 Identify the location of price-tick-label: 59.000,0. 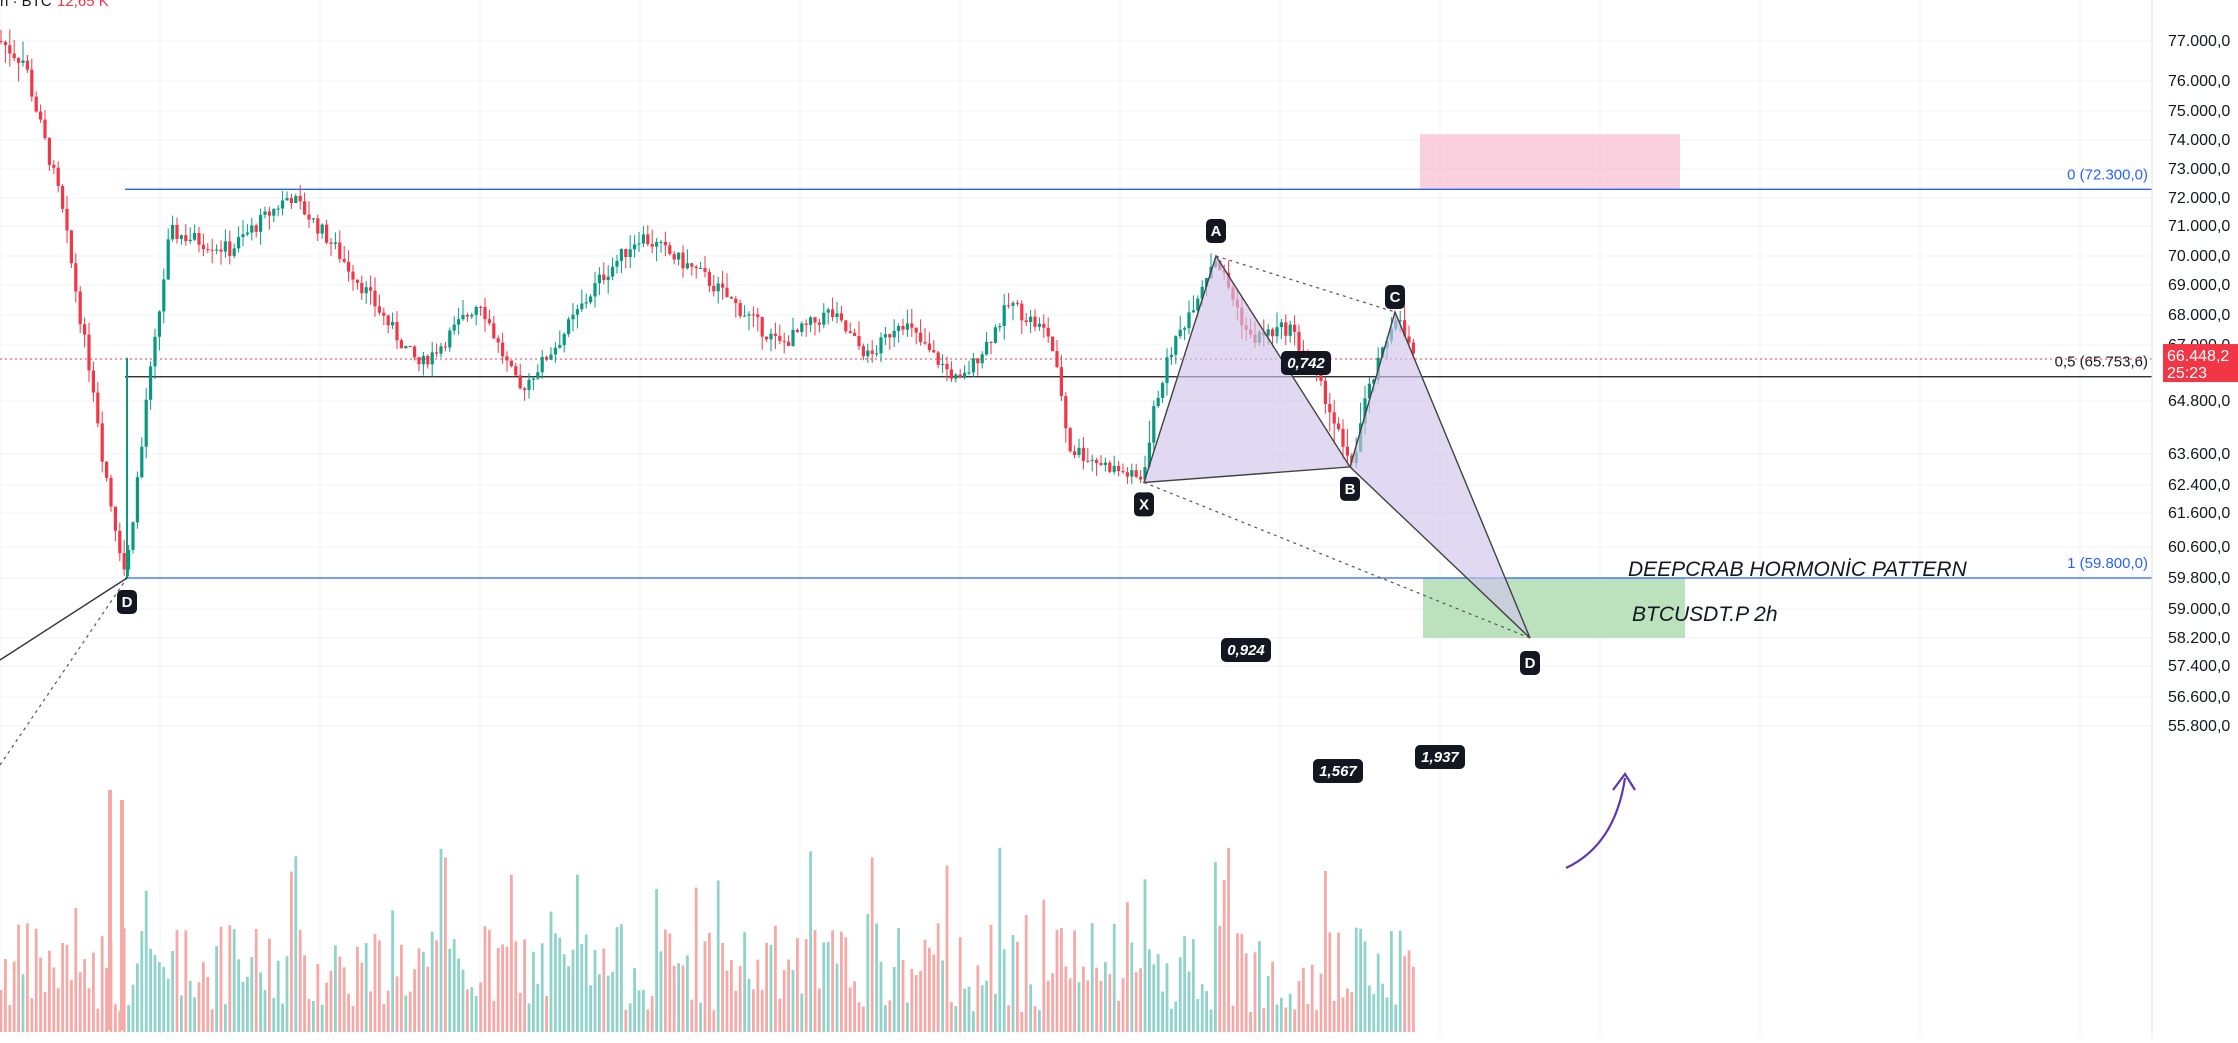
(2199, 609).